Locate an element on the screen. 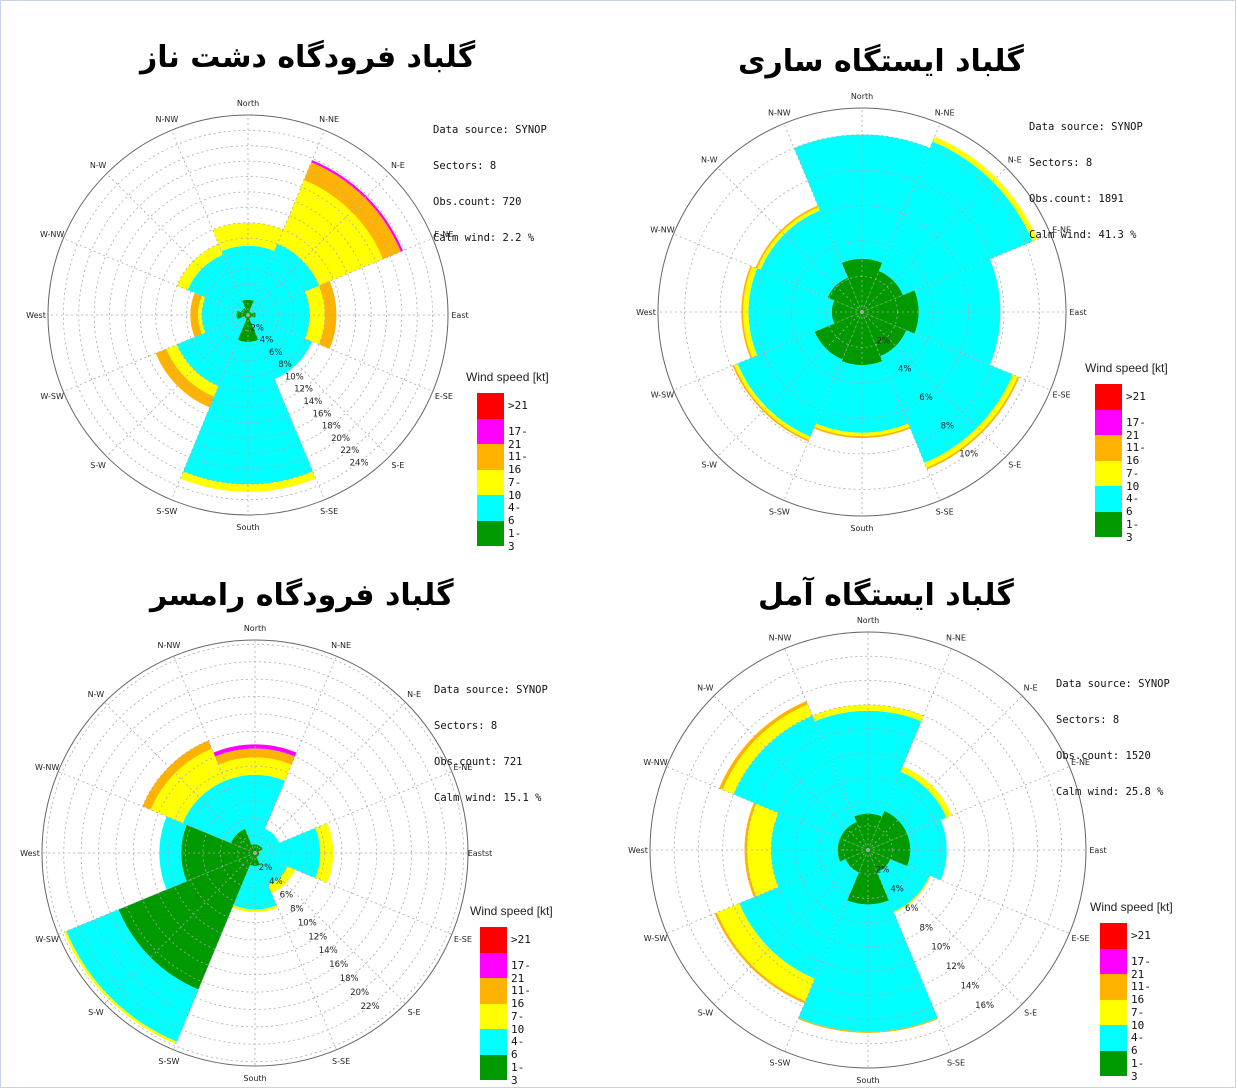 The width and height of the screenshot is (1238, 1090). direction-label: N-NE is located at coordinates (956, 638).